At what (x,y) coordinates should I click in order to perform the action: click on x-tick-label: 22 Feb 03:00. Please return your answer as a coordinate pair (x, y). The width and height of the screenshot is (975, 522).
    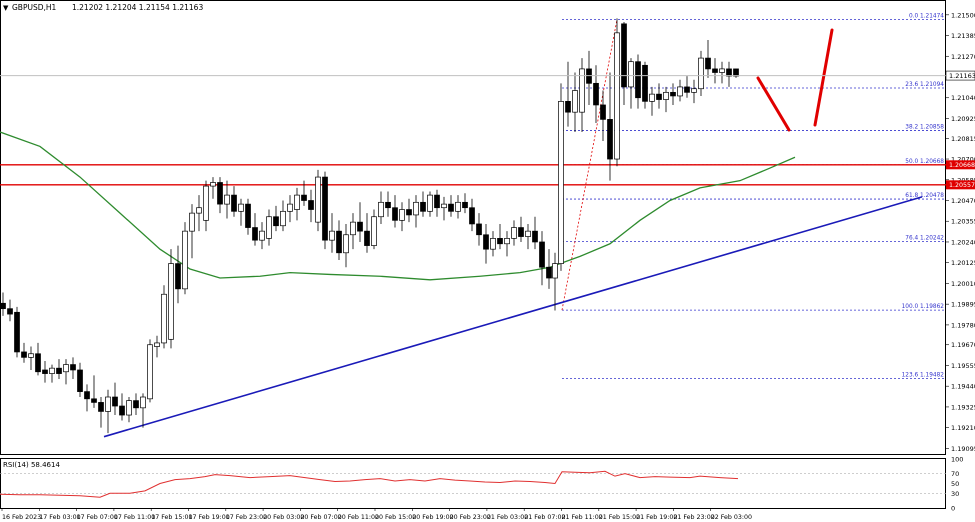
    Looking at the image, I should click on (731, 517).